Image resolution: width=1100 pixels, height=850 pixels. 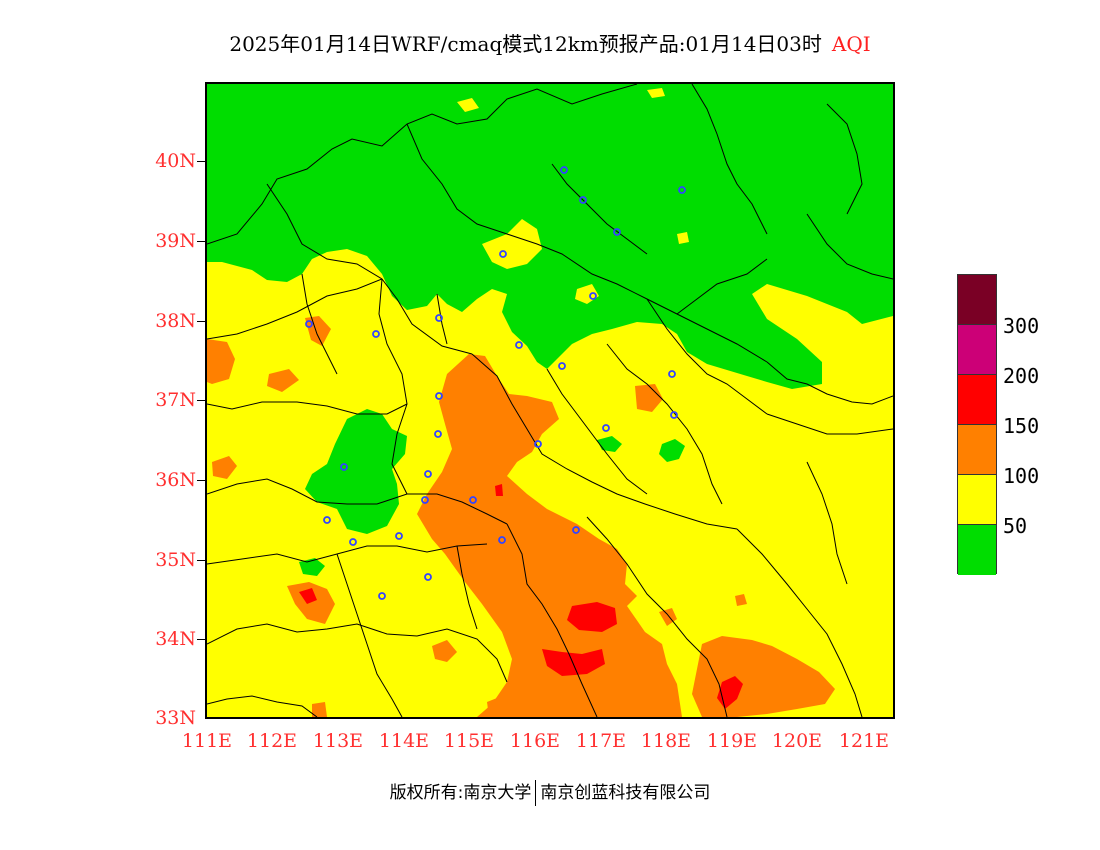 I want to click on lon-label-121e: 121E, so click(x=864, y=741).